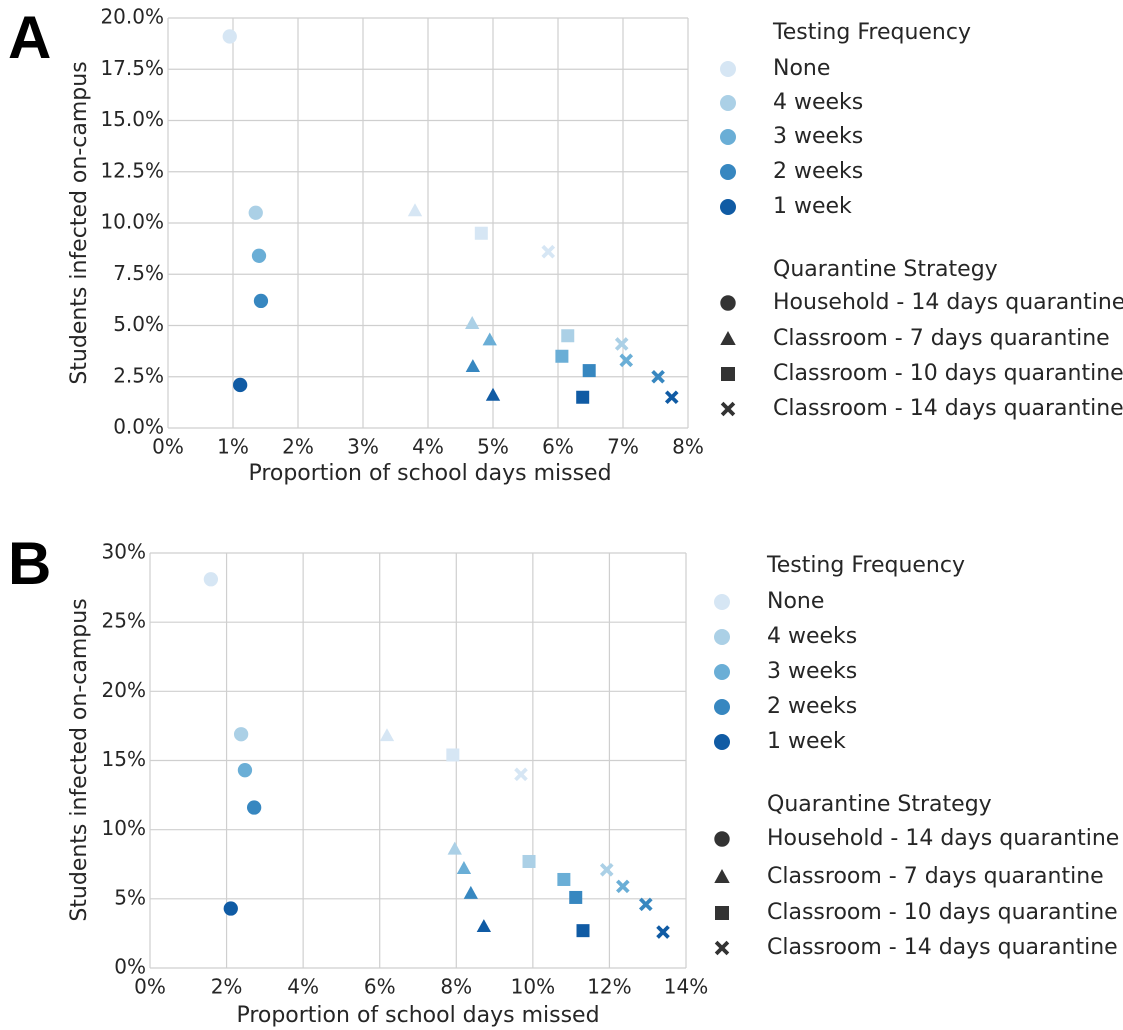 The height and width of the screenshot is (1030, 1123). Describe the element at coordinates (132, 222) in the screenshot. I see `y-tick-label: 10.0%` at that location.